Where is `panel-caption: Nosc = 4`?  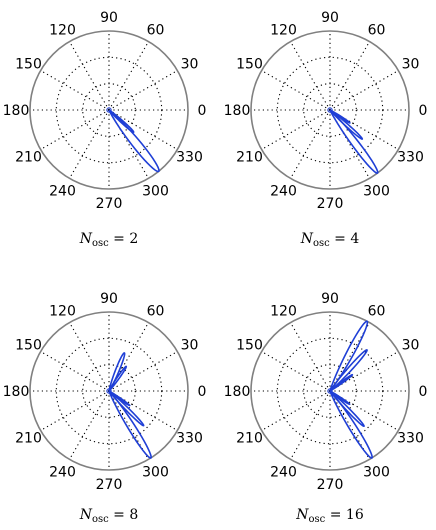 panel-caption: Nosc = 4 is located at coordinates (330, 240).